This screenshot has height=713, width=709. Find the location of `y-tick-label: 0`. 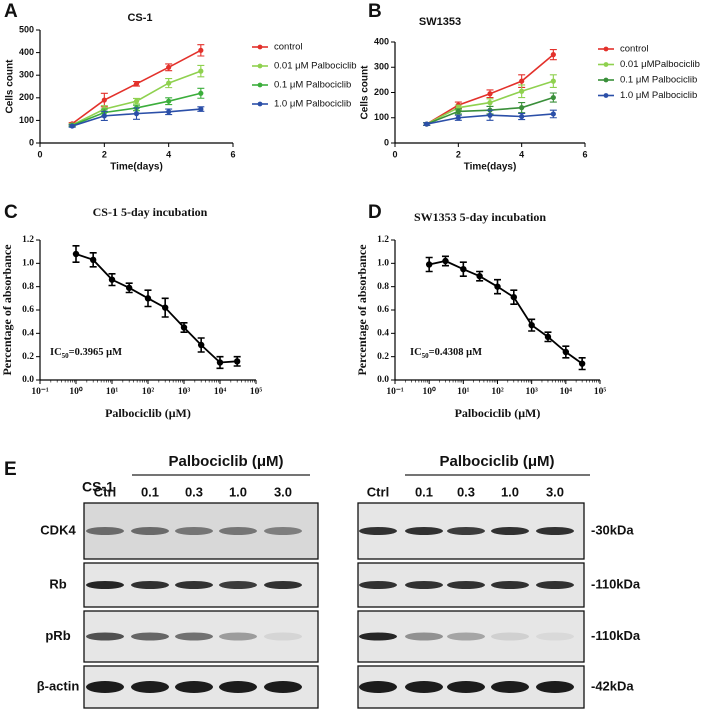

y-tick-label: 0 is located at coordinates (386, 142).